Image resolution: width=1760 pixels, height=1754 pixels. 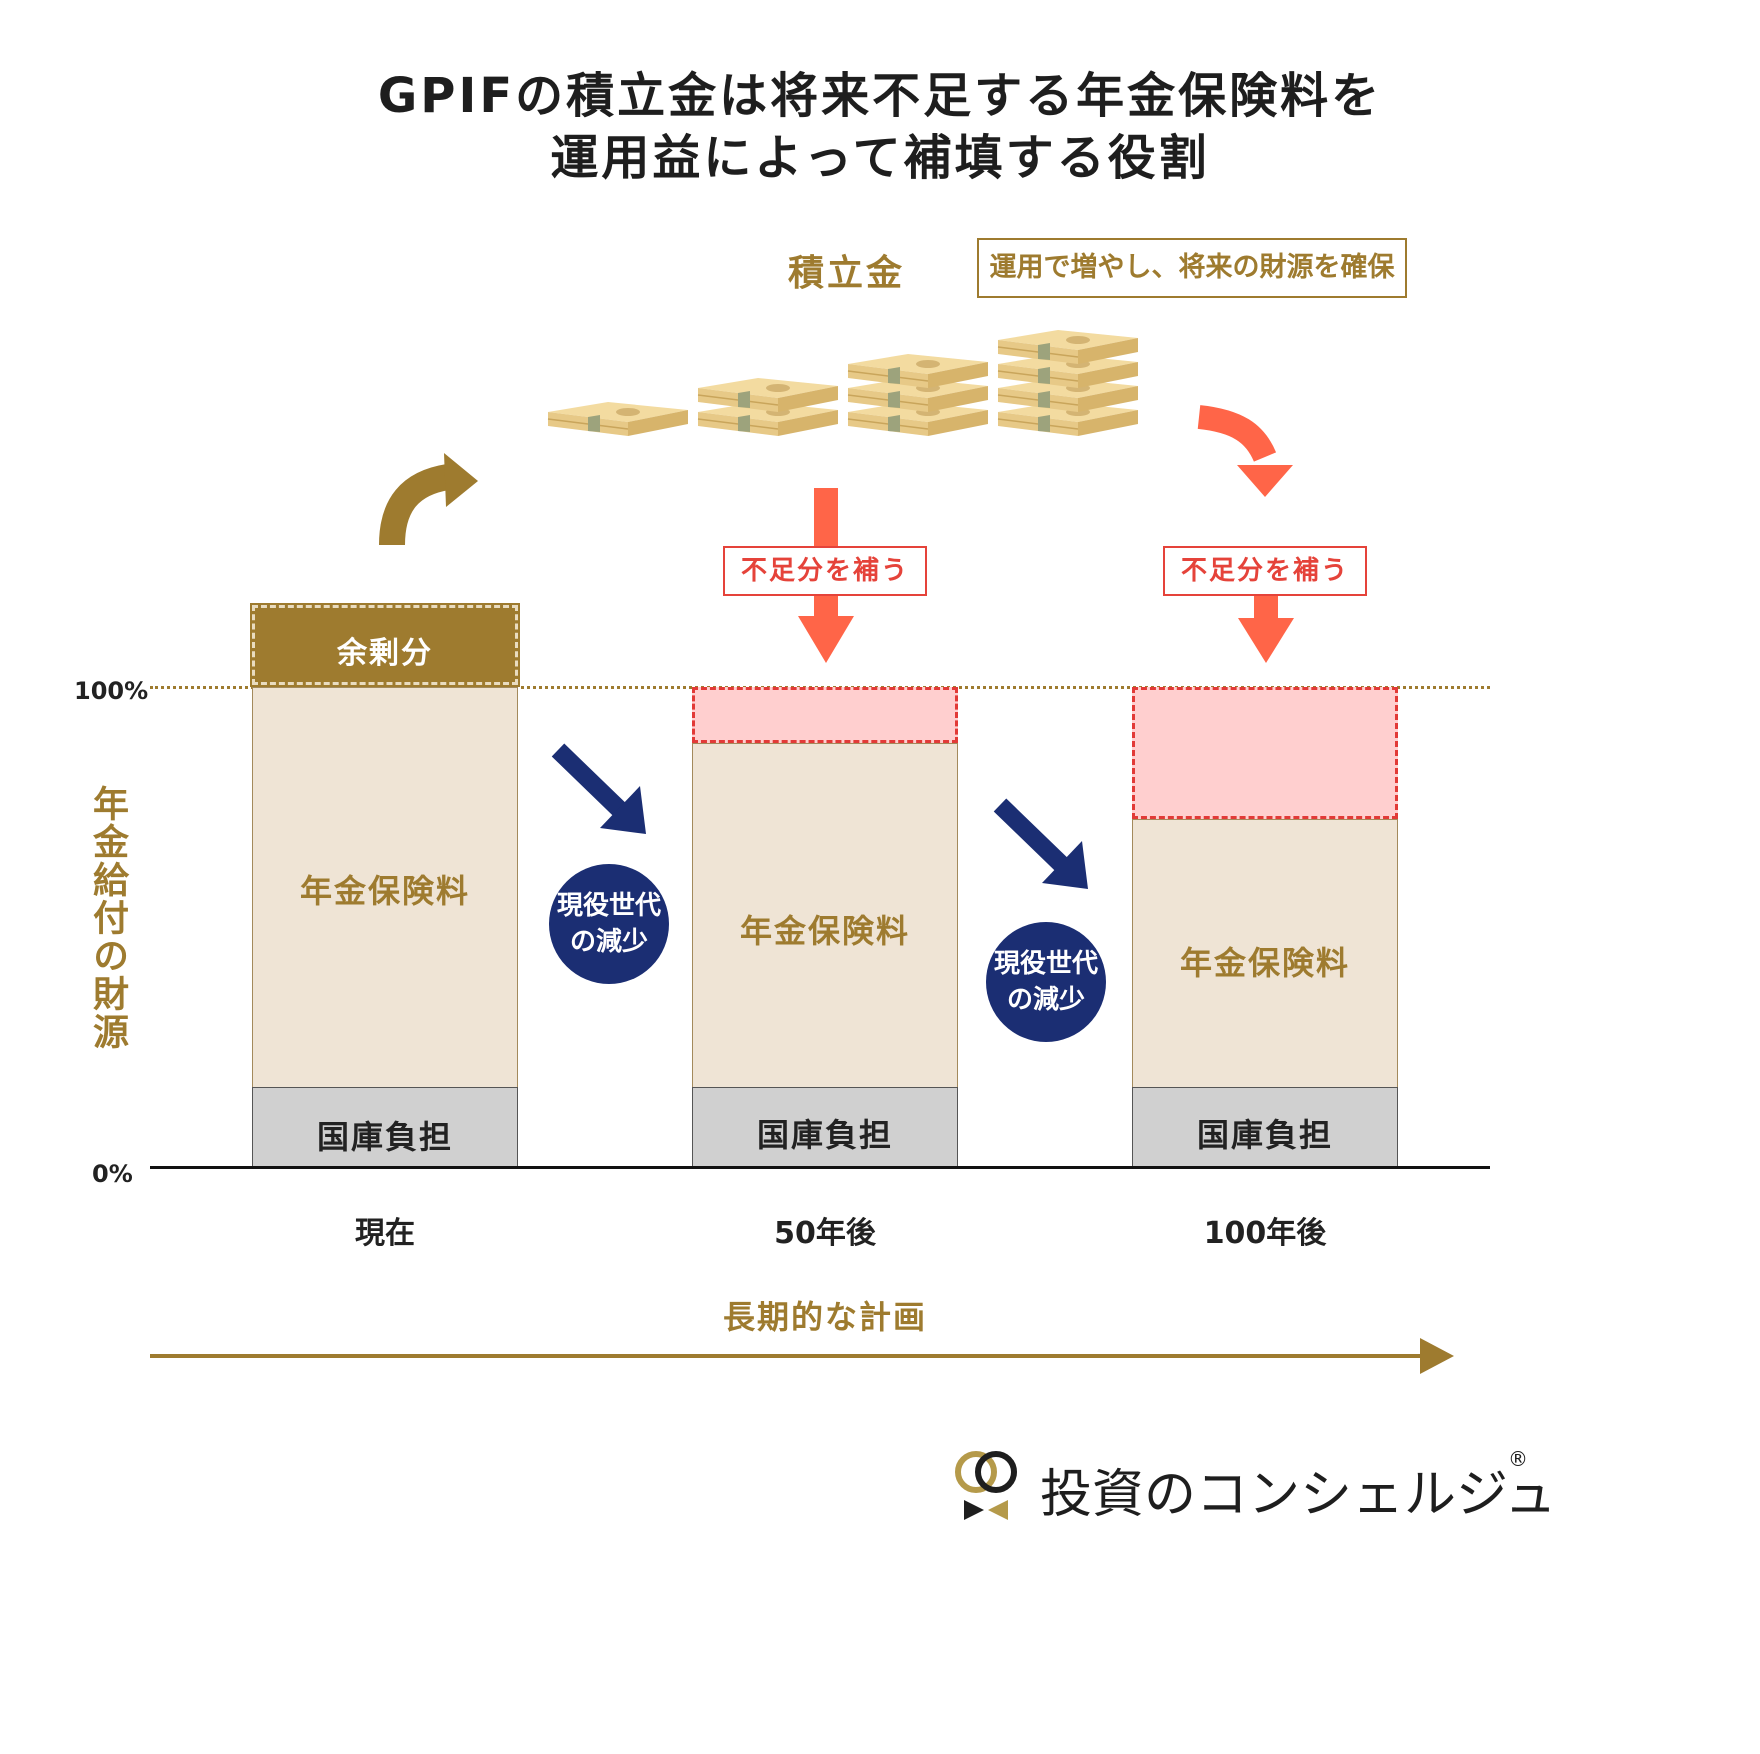 I want to click on registered-mark: ®, so click(x=1518, y=1459).